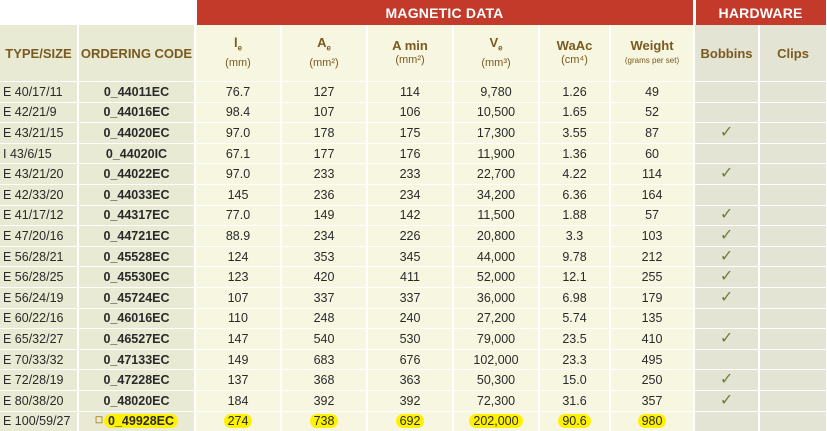 The image size is (827, 431). Describe the element at coordinates (410, 298) in the screenshot. I see `cell-amin-value: 337` at that location.